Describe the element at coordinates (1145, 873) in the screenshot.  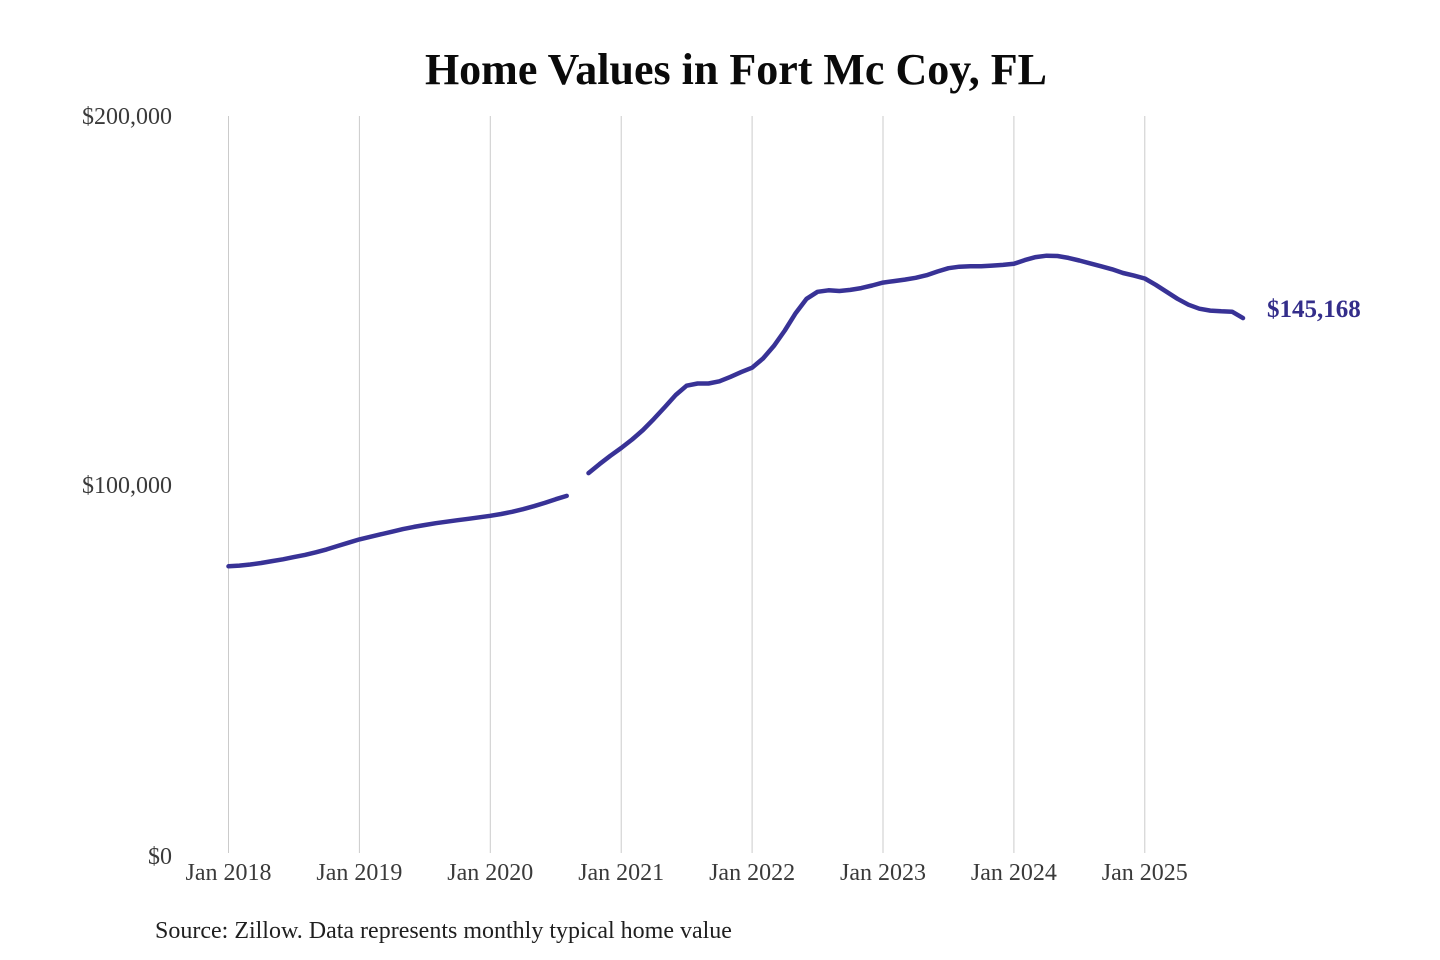
I see `x-tick-label: Jan 2025` at that location.